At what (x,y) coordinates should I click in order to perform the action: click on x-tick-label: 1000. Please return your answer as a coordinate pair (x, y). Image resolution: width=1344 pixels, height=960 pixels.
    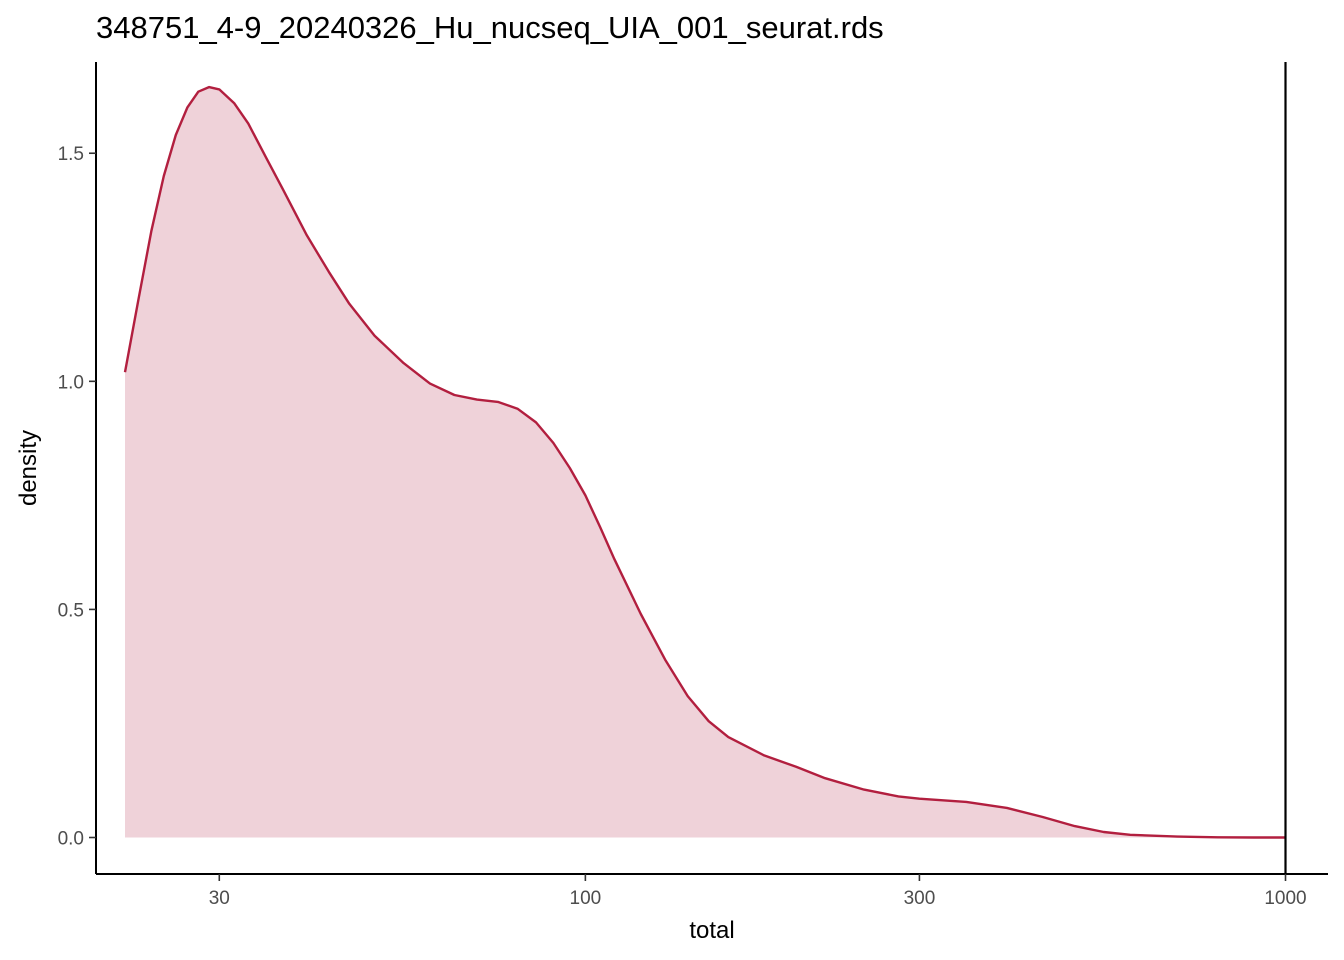
    Looking at the image, I should click on (1285, 898).